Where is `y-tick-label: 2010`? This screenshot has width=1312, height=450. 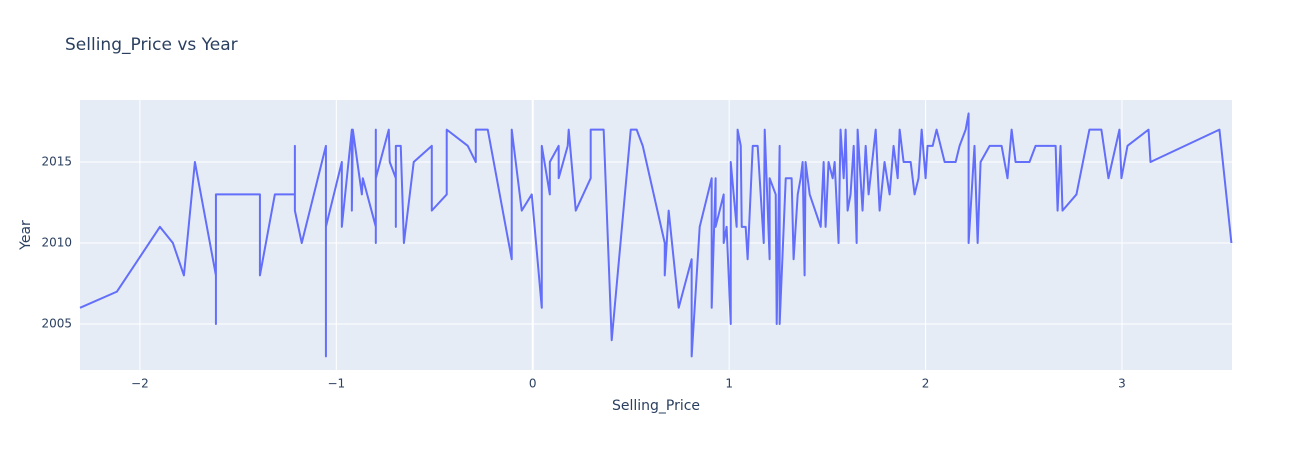 y-tick-label: 2010 is located at coordinates (56, 243).